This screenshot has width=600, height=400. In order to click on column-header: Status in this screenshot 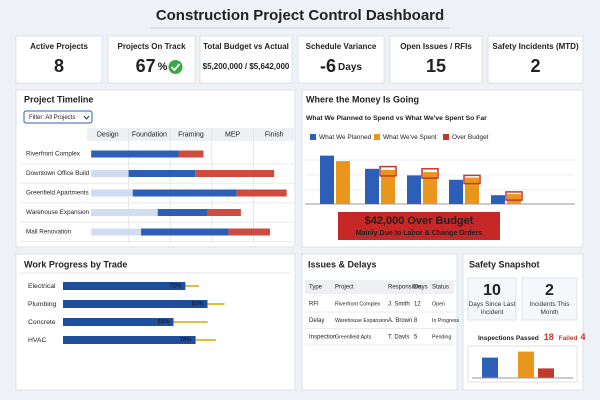, I will do `click(440, 288)`.